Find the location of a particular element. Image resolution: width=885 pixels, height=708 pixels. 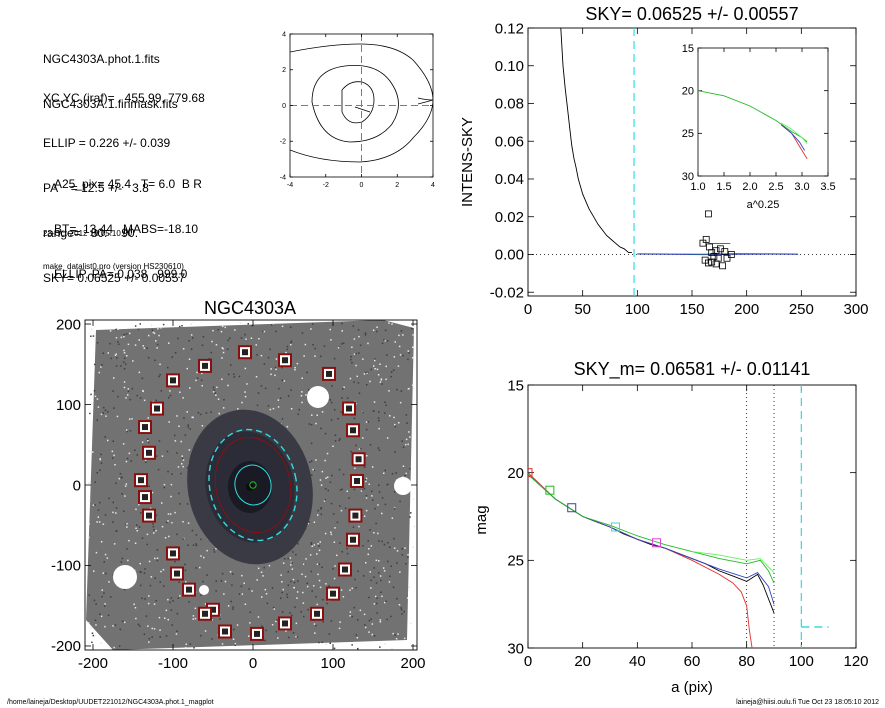

sky-box-inner is located at coordinates (145, 497).